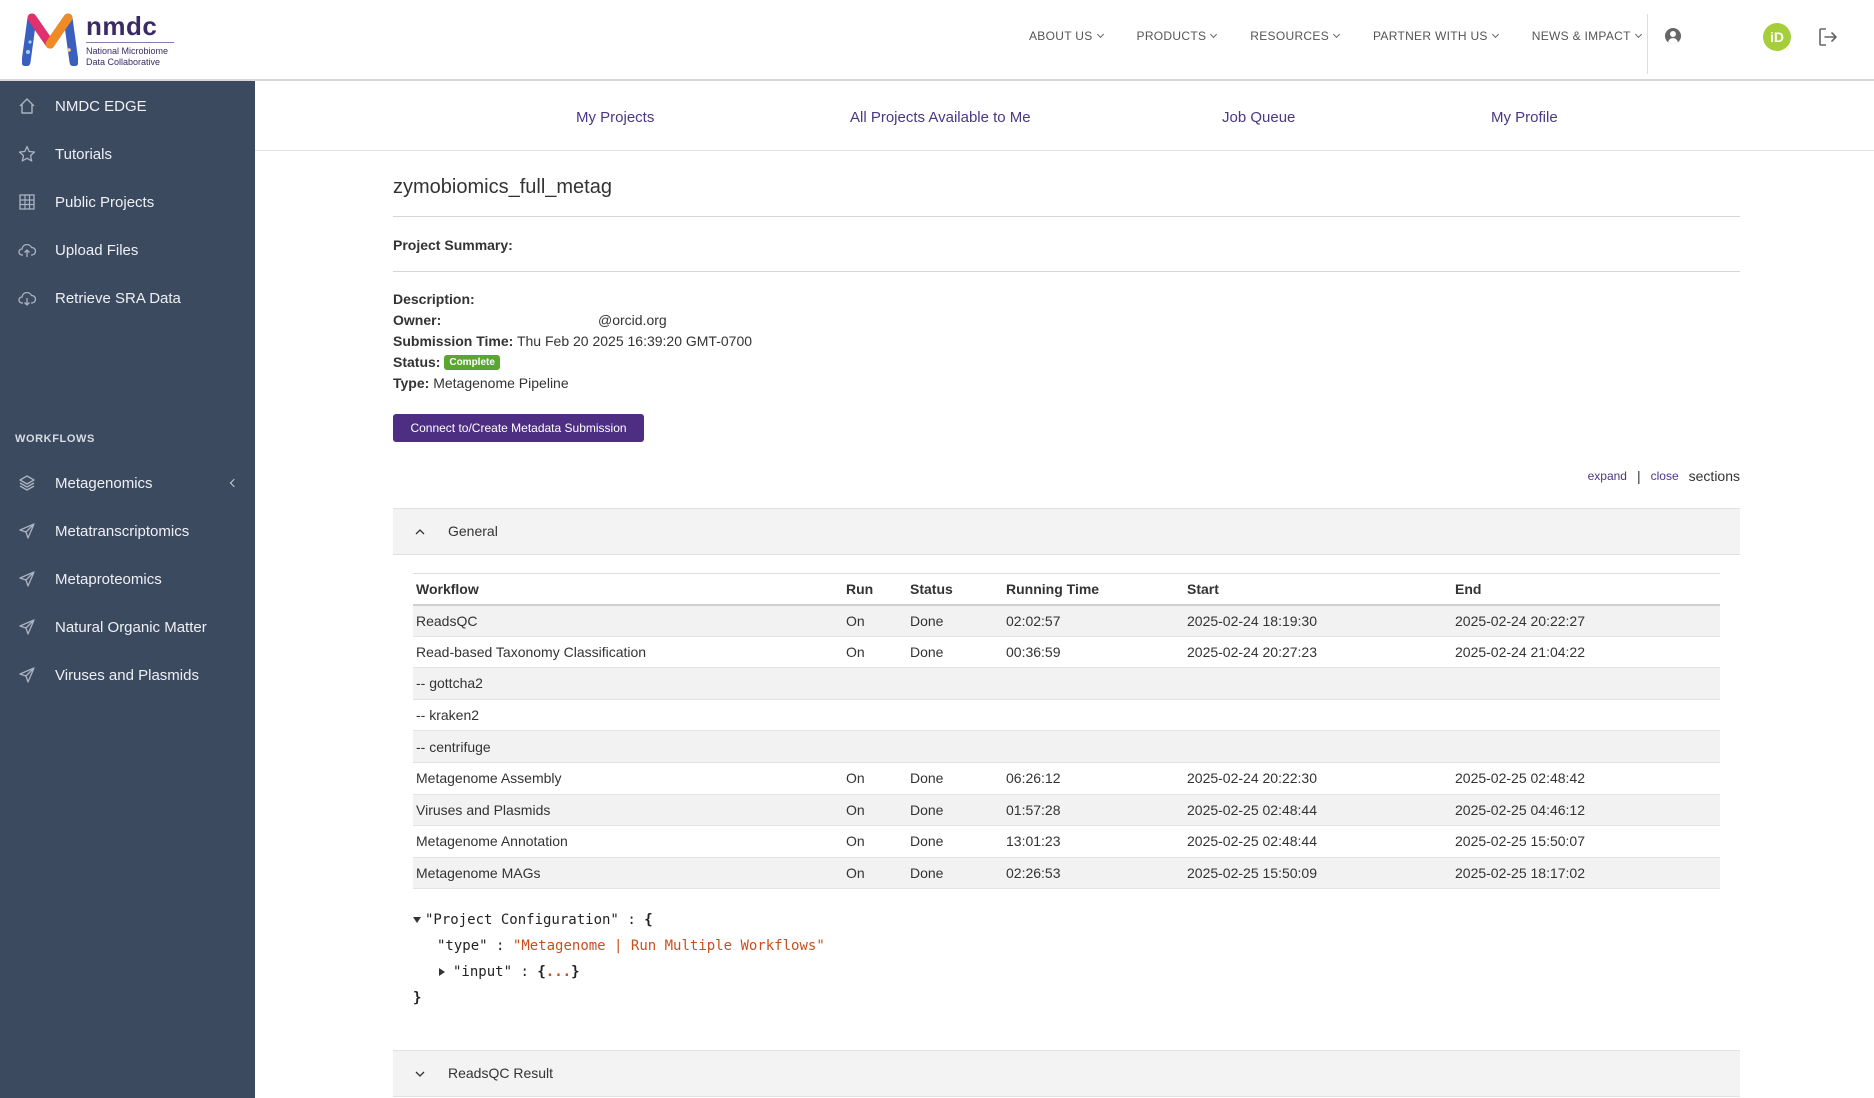 The height and width of the screenshot is (1098, 1874). What do you see at coordinates (1093, 810) in the screenshot?
I see `cell-running-time: 01:57:28` at bounding box center [1093, 810].